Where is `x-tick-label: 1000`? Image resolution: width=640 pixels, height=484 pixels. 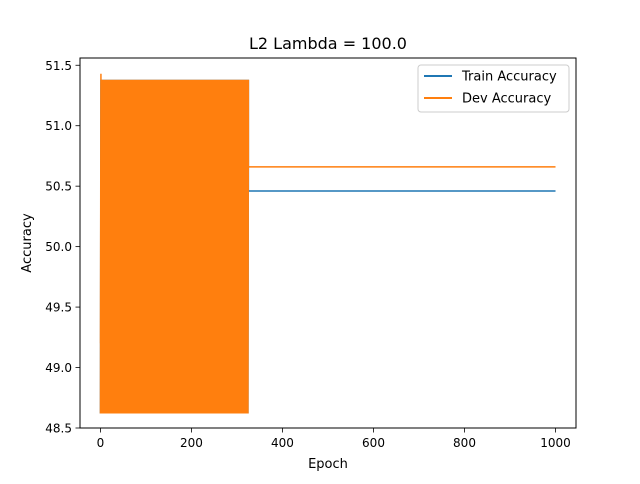
x-tick-label: 1000 is located at coordinates (555, 443).